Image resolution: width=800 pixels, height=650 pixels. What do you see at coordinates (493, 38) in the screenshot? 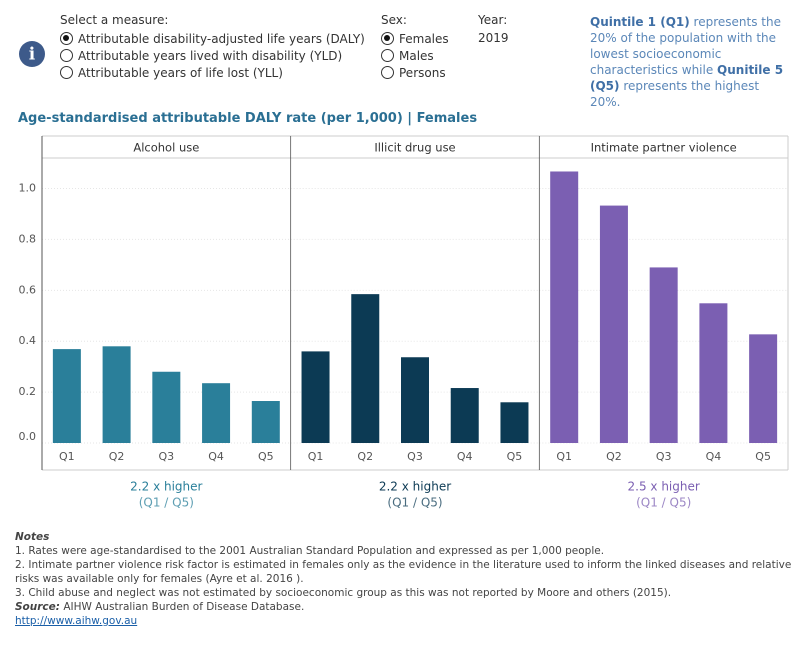
I see `year-value: 2019` at bounding box center [493, 38].